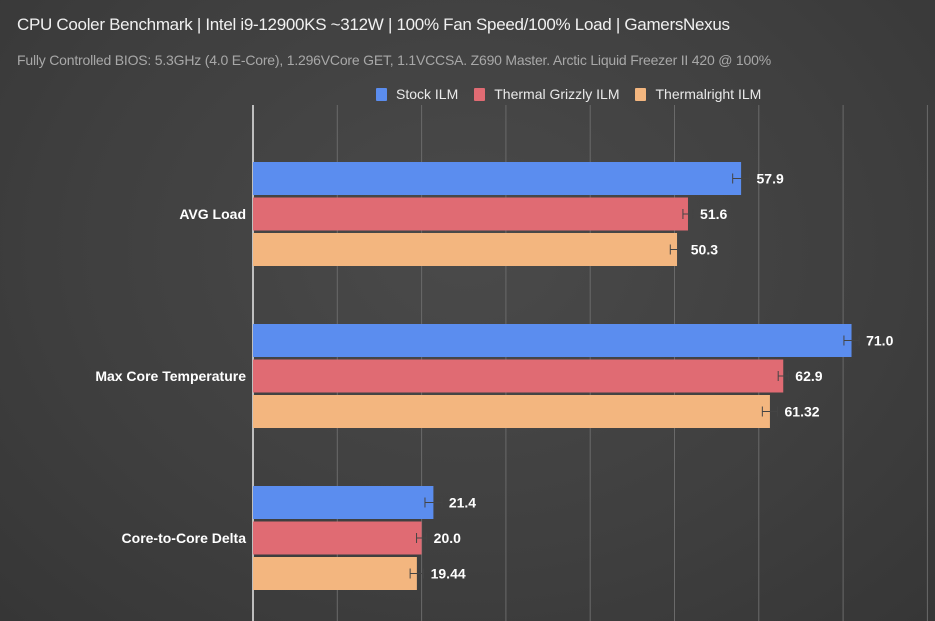 This screenshot has width=935, height=621. I want to click on legend-label: Thermalright ILM, so click(708, 94).